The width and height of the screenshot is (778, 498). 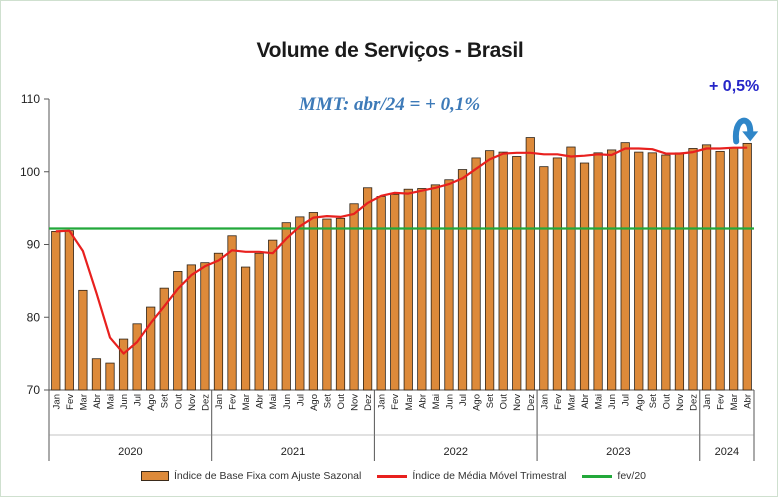 I want to click on y-tick-label: 110, so click(x=30, y=99).